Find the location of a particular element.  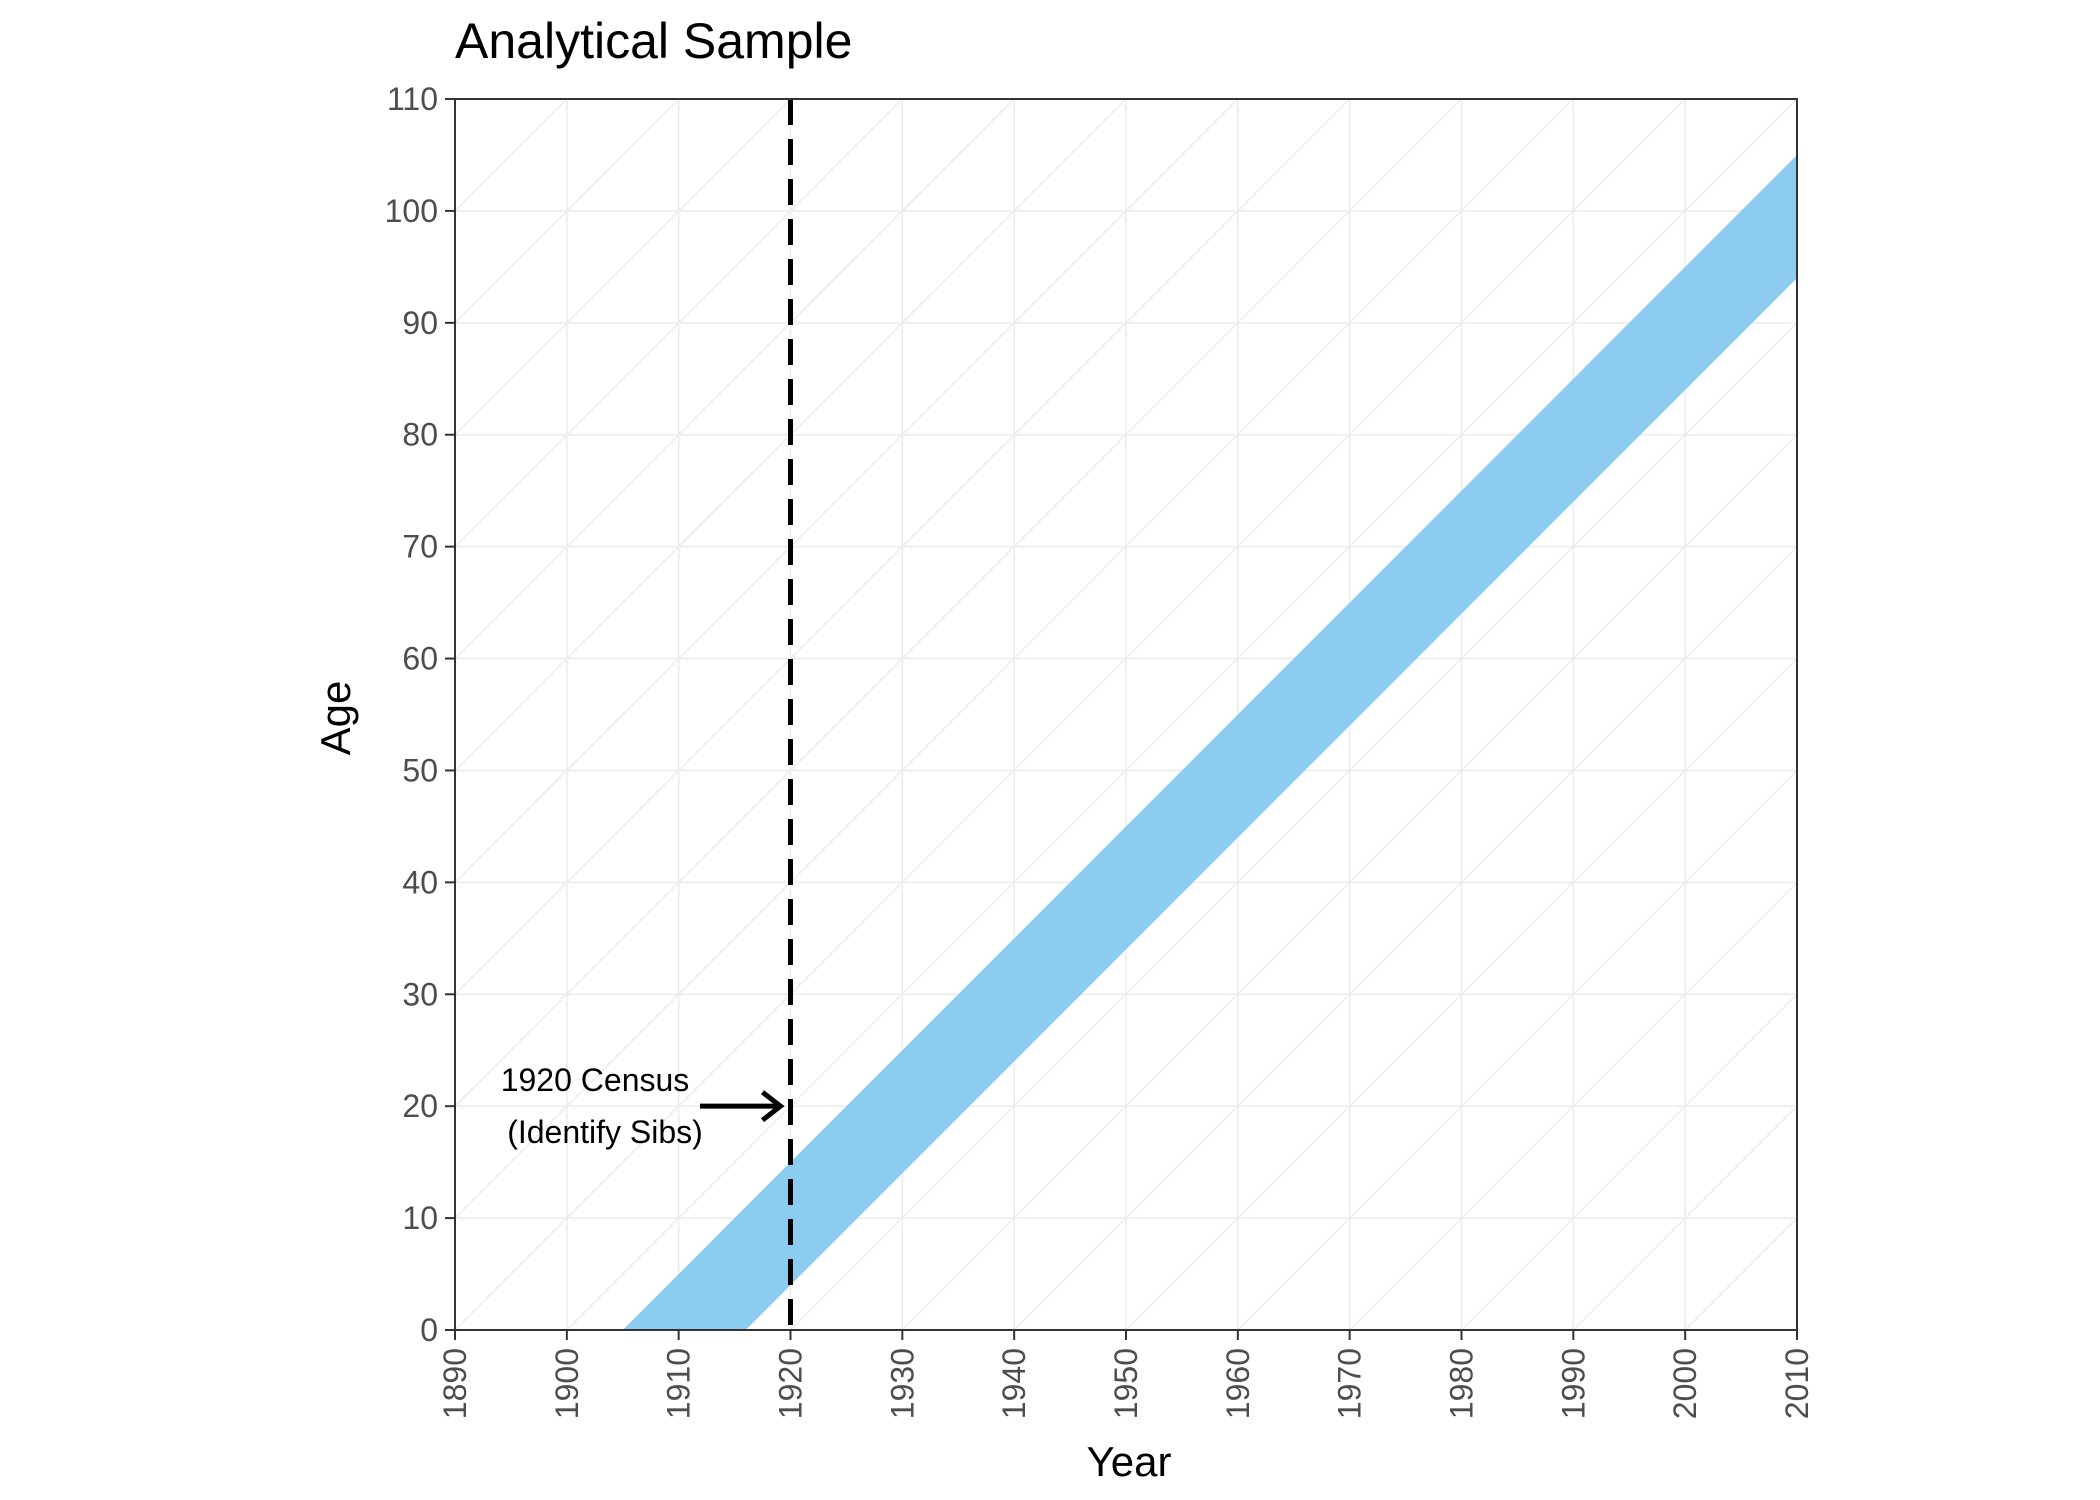

x-tick-label: 1970 is located at coordinates (1350, 1383).